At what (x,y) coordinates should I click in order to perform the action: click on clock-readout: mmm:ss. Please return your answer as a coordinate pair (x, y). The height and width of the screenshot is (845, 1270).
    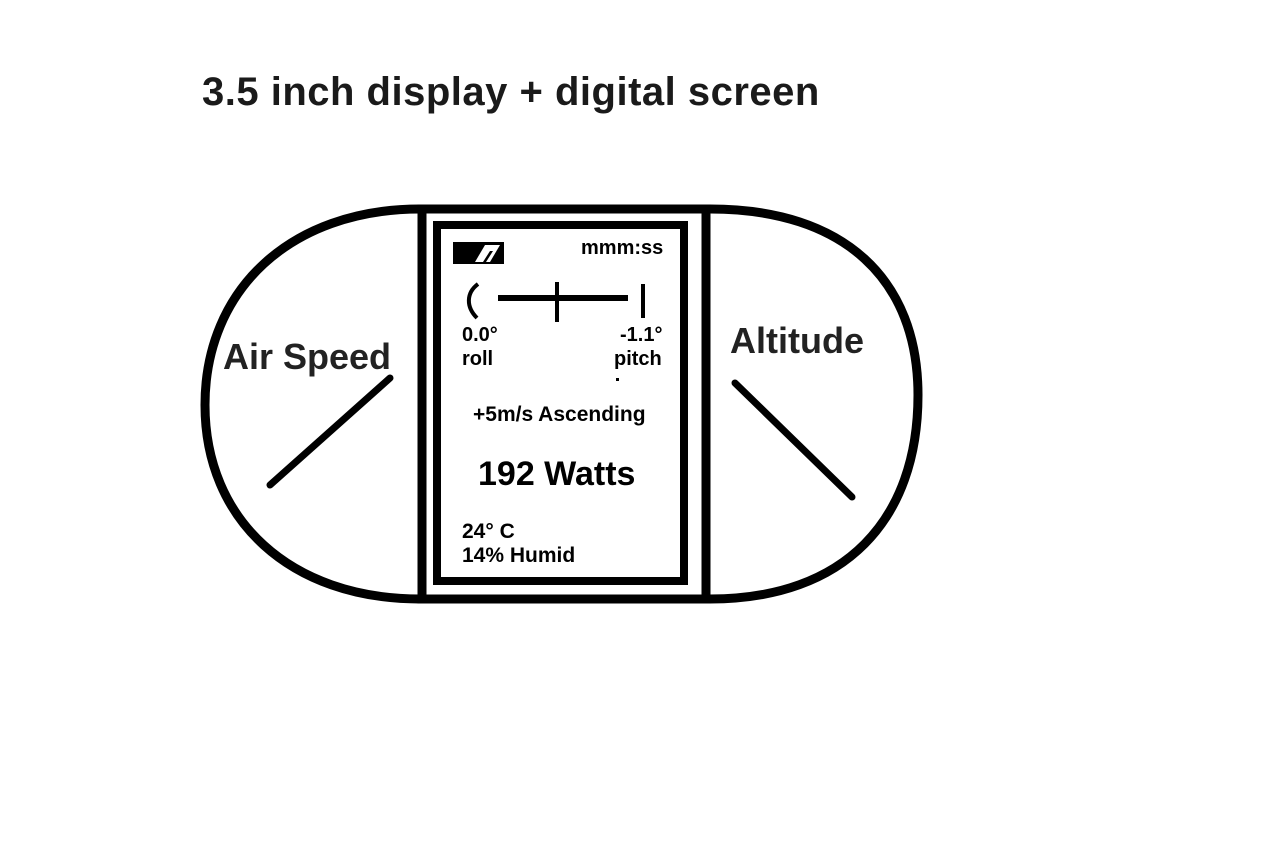
    Looking at the image, I should click on (622, 248).